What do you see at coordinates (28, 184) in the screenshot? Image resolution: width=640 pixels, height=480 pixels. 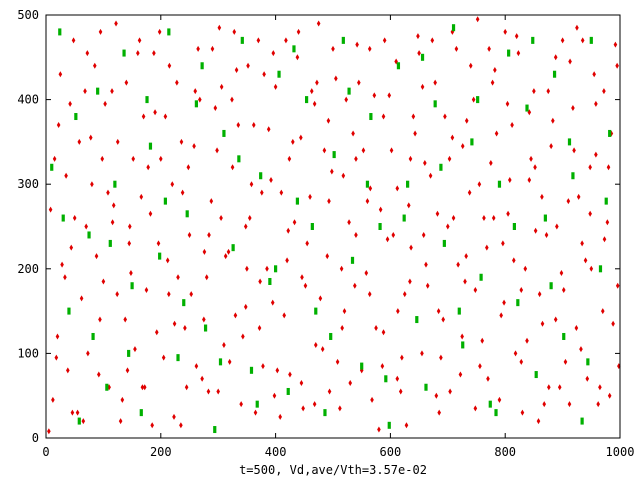 I see `y-tick-label: 300` at bounding box center [28, 184].